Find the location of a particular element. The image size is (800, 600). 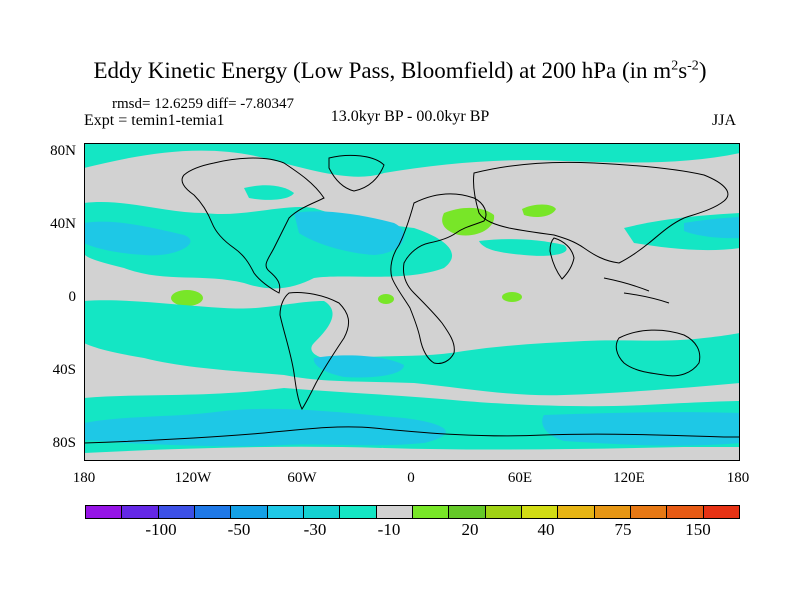

south-midlat-band is located at coordinates (412, 348).